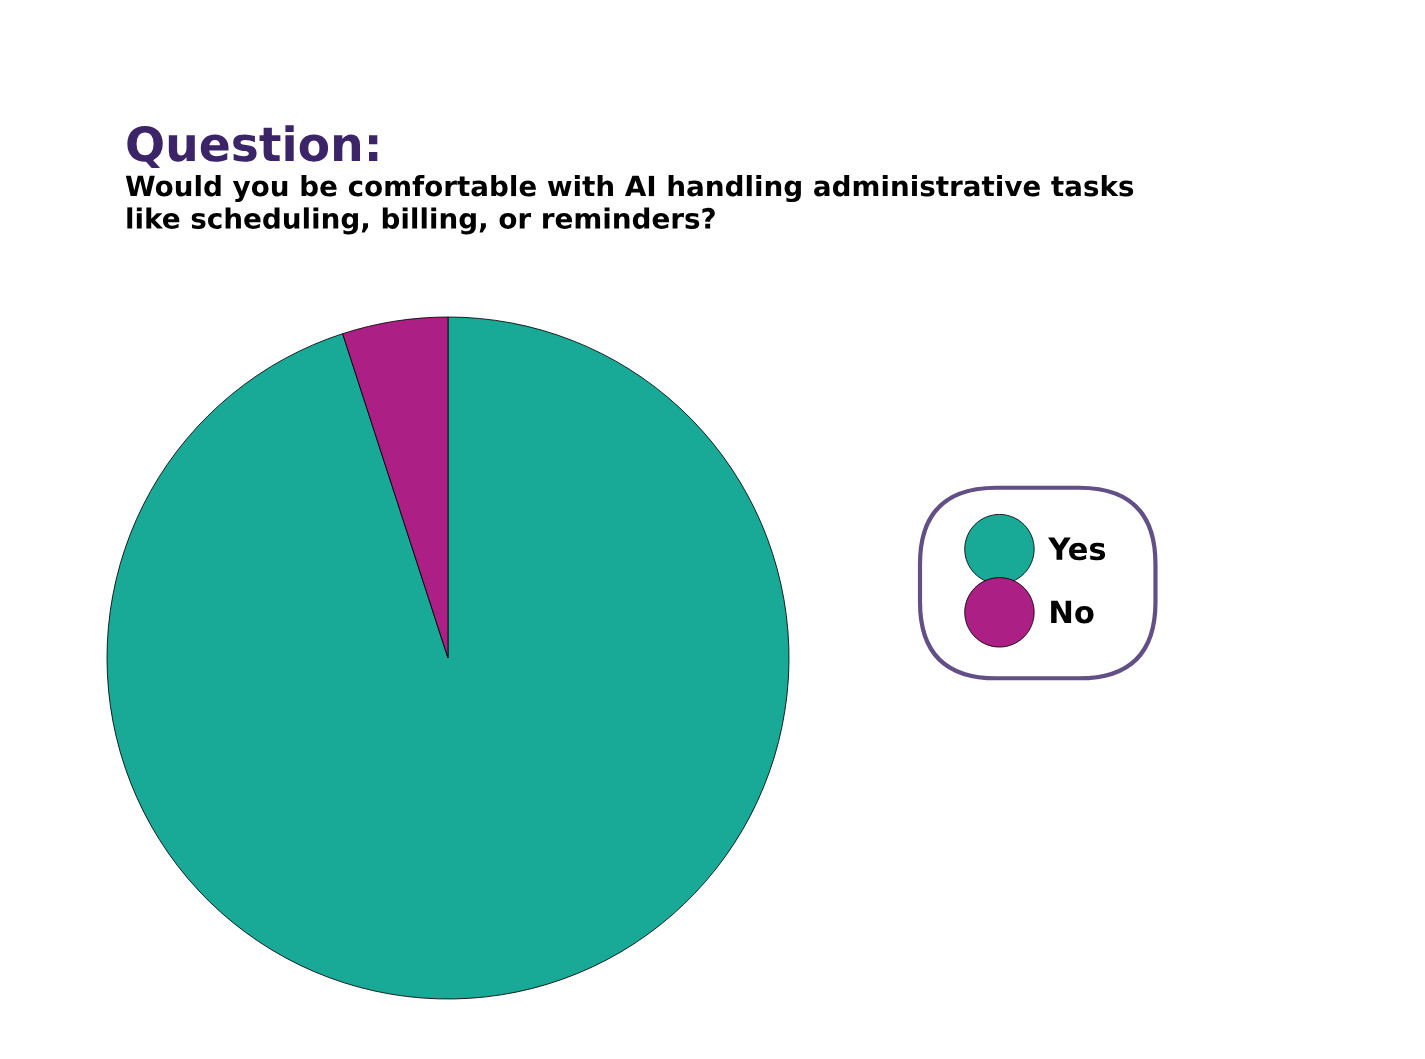  I want to click on legend-label: No, so click(1072, 612).